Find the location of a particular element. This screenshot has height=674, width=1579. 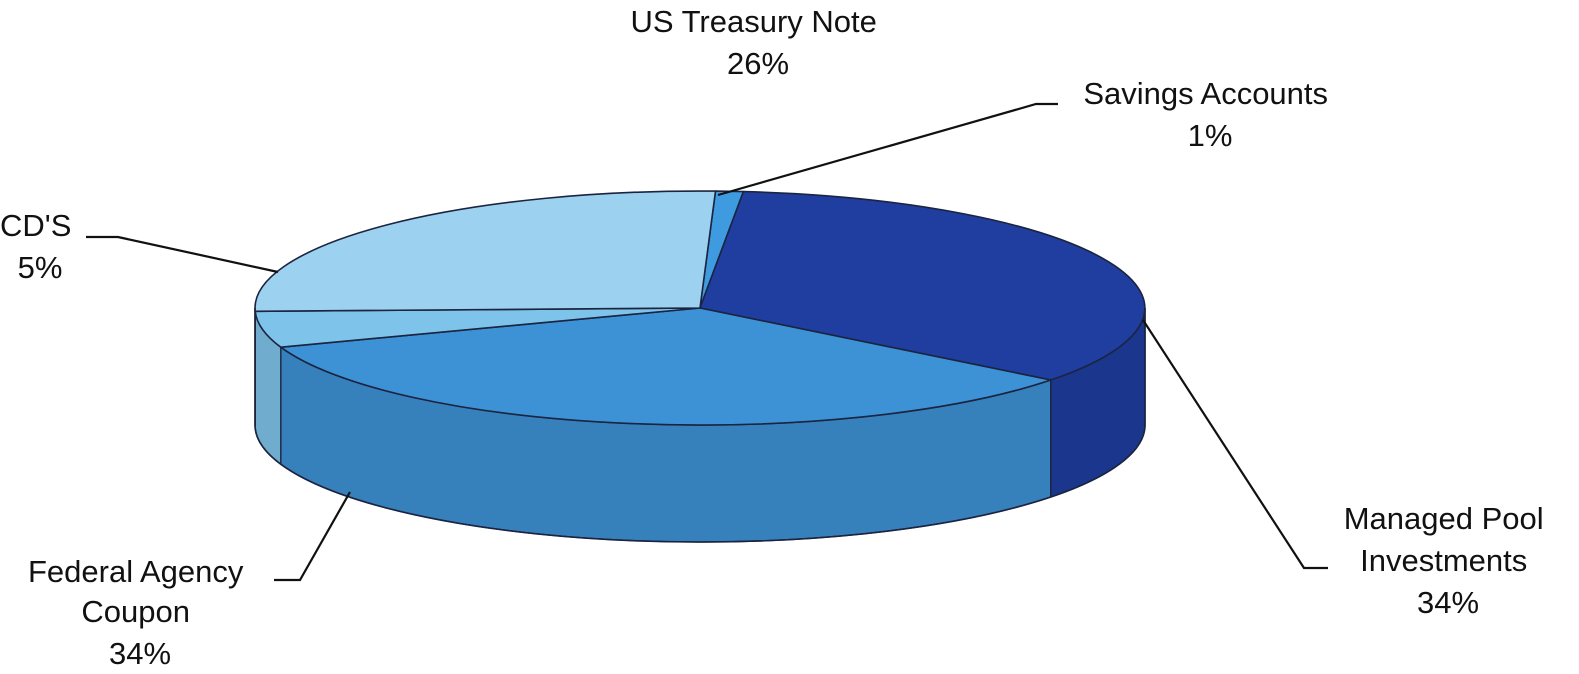

label-managed-pool-investments: Managed Pool Investments 34% is located at coordinates (1448, 560).